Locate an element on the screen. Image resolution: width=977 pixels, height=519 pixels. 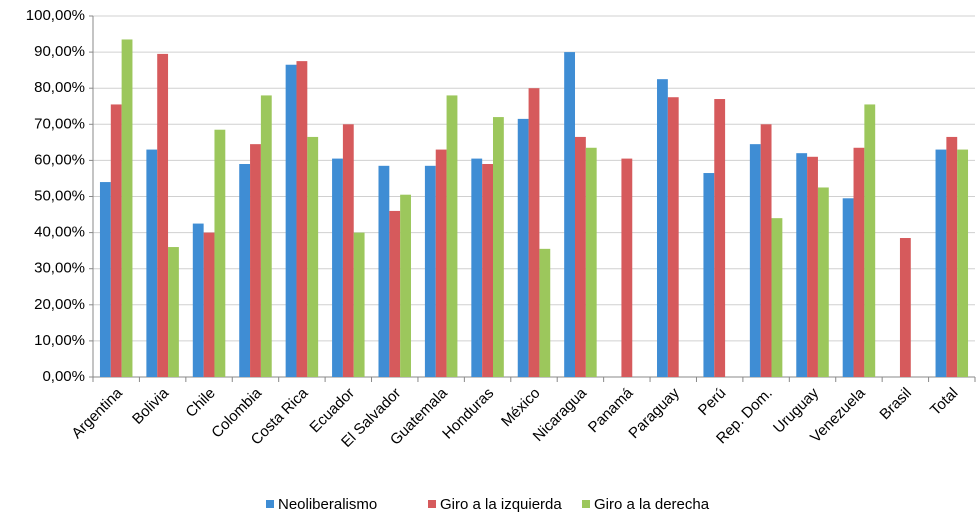
x-tick-label: México is located at coordinates (521, 408).